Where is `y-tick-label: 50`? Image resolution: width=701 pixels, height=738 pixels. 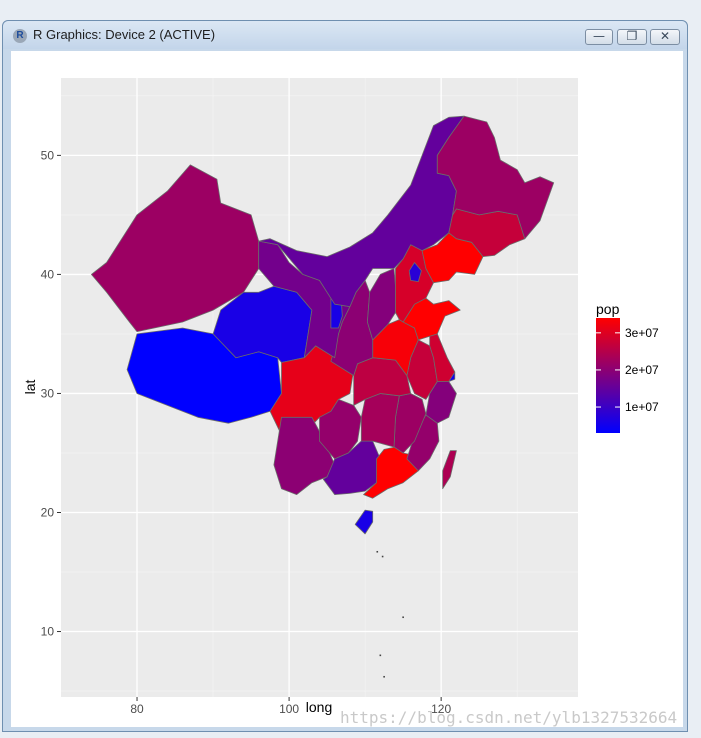
y-tick-label: 50 is located at coordinates (48, 155).